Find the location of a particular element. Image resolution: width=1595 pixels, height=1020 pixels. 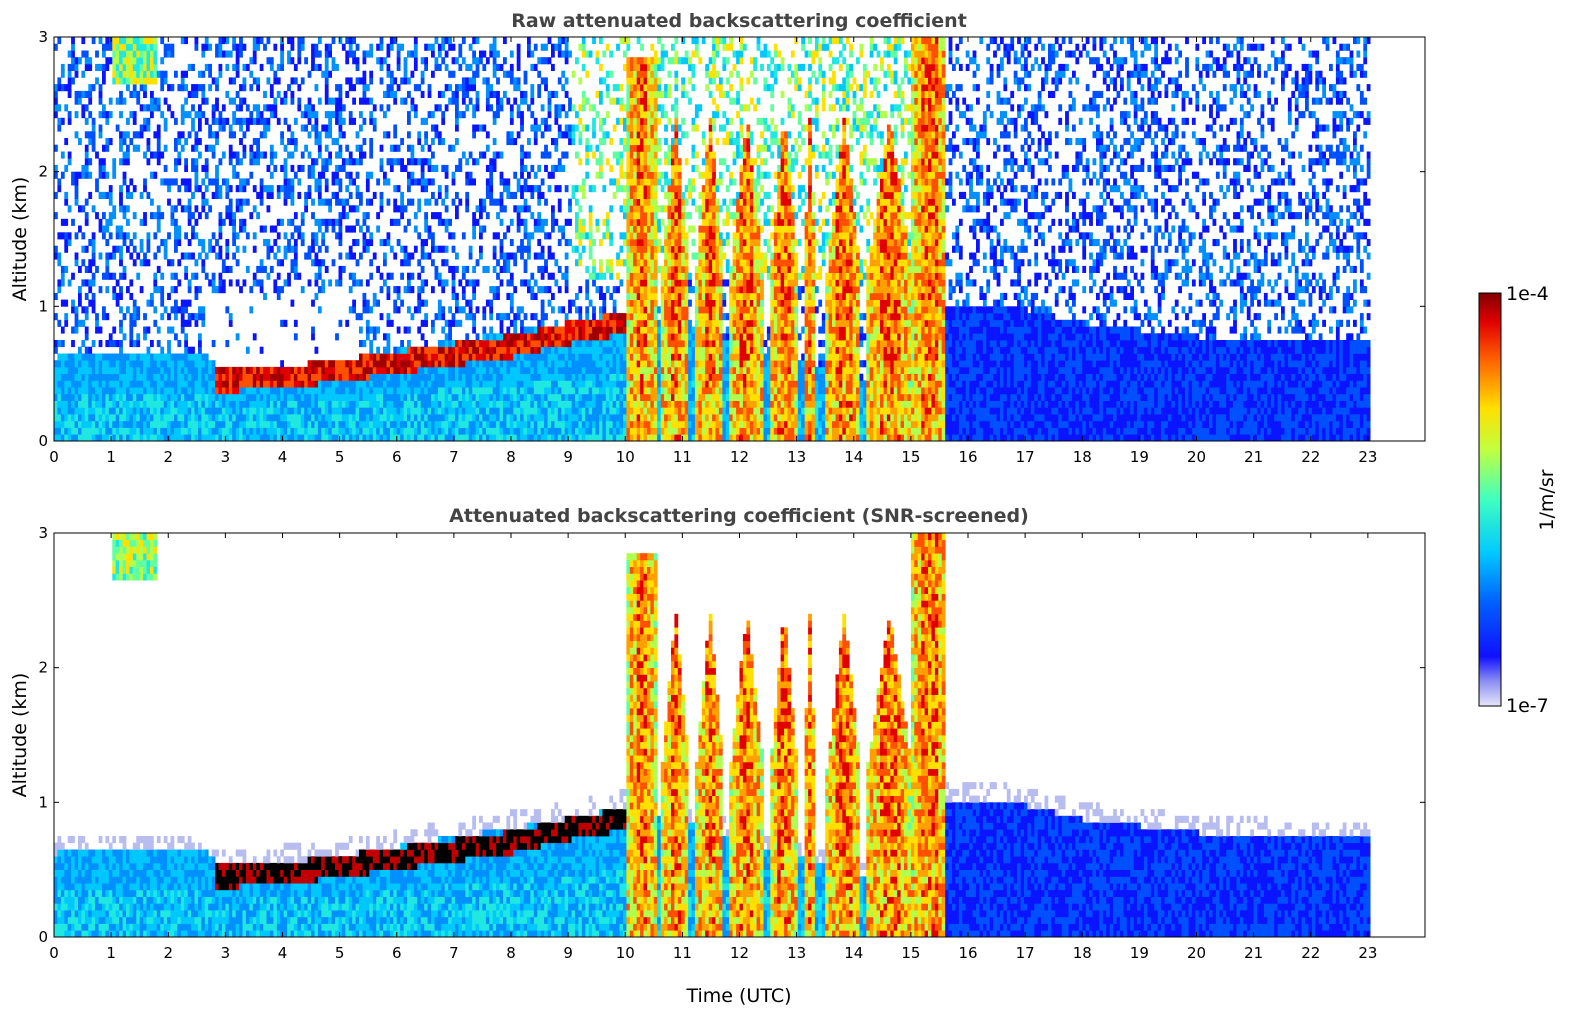

colorbar is located at coordinates (1490, 499).